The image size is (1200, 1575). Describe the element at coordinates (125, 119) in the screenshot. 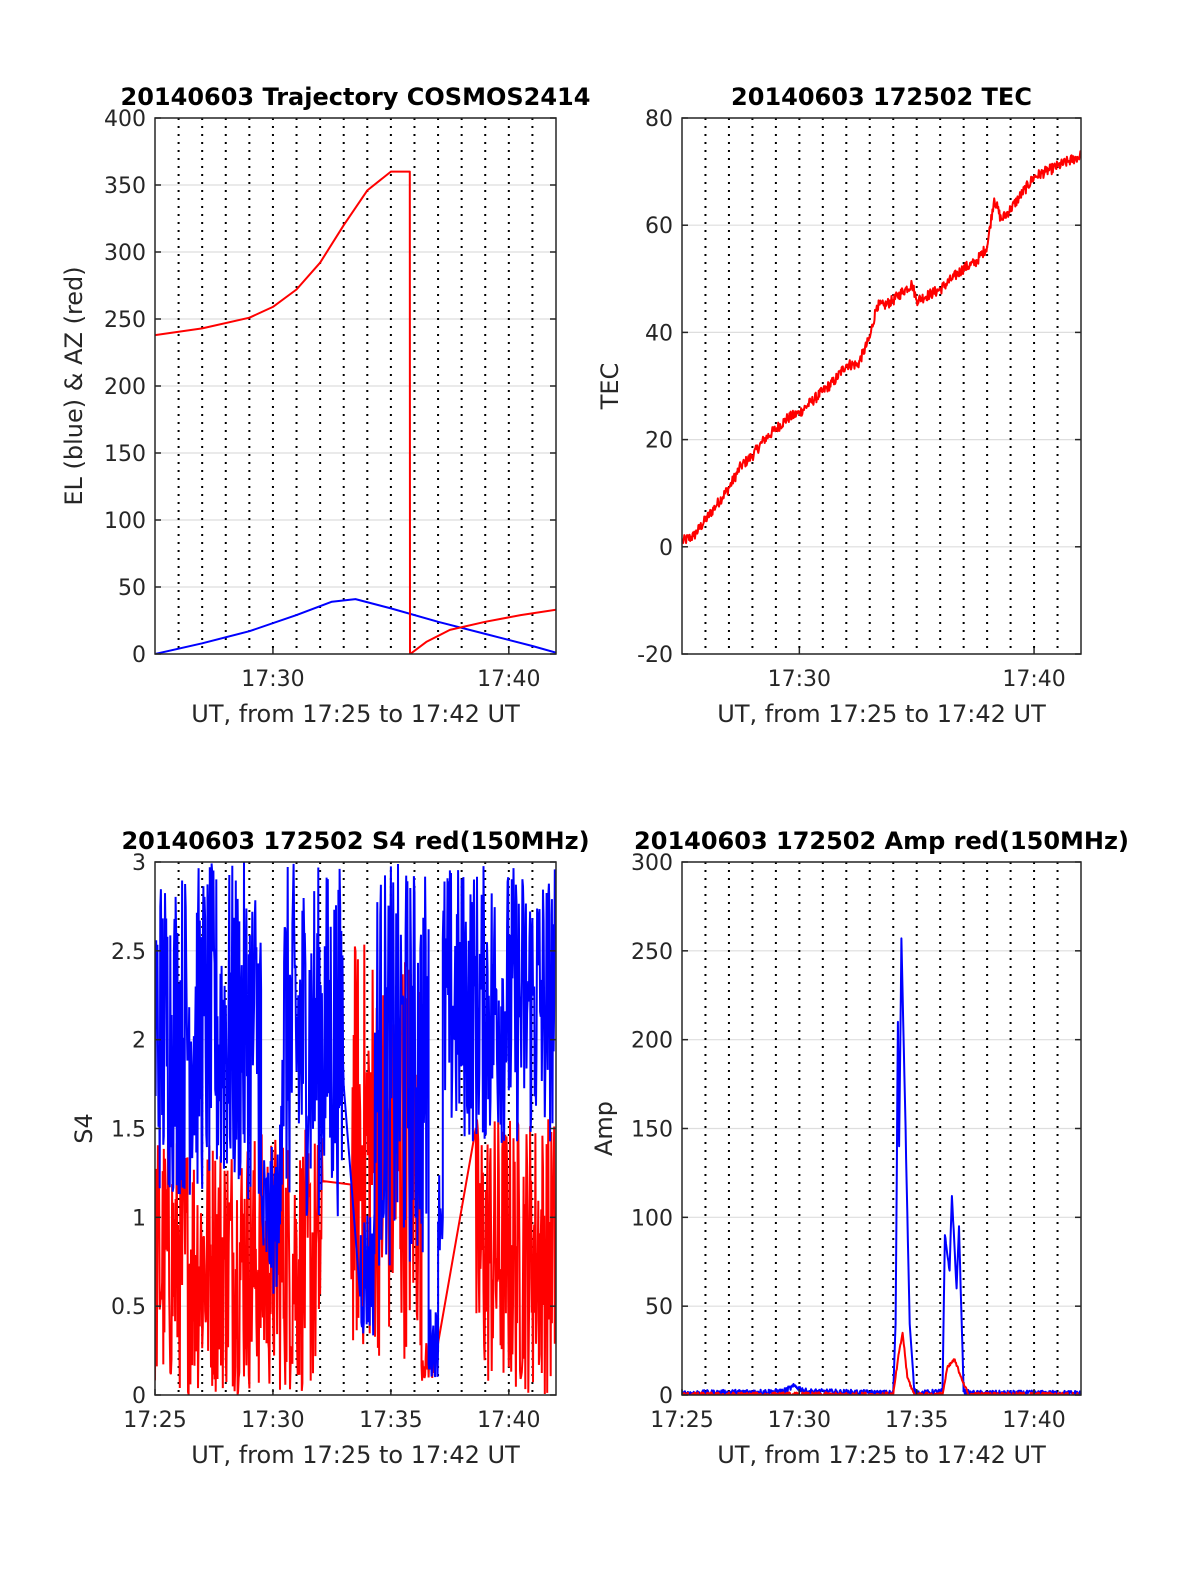

I see `y-tick-label: 400` at that location.